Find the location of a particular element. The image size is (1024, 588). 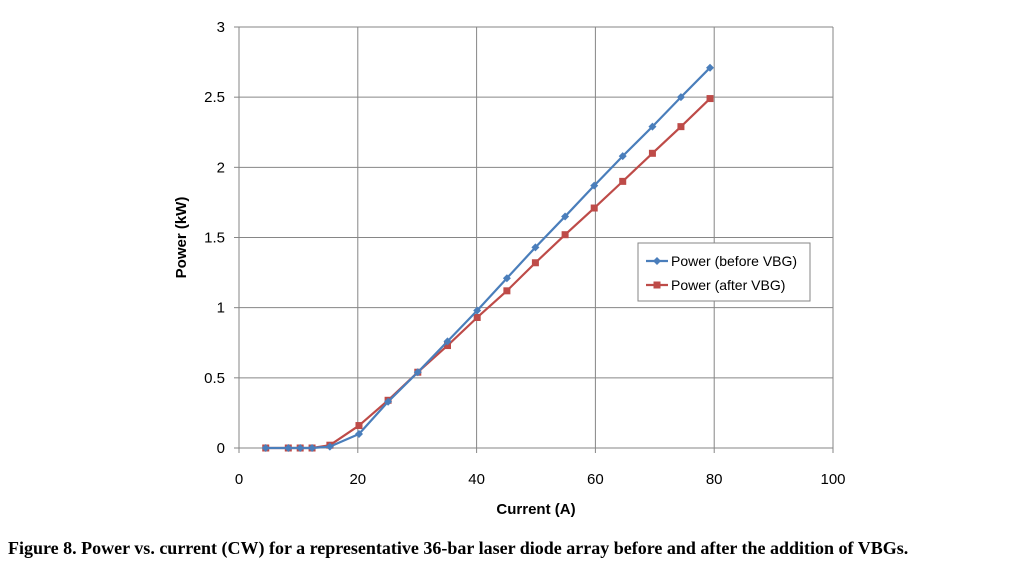

x-tick-label: 80 is located at coordinates (714, 479).